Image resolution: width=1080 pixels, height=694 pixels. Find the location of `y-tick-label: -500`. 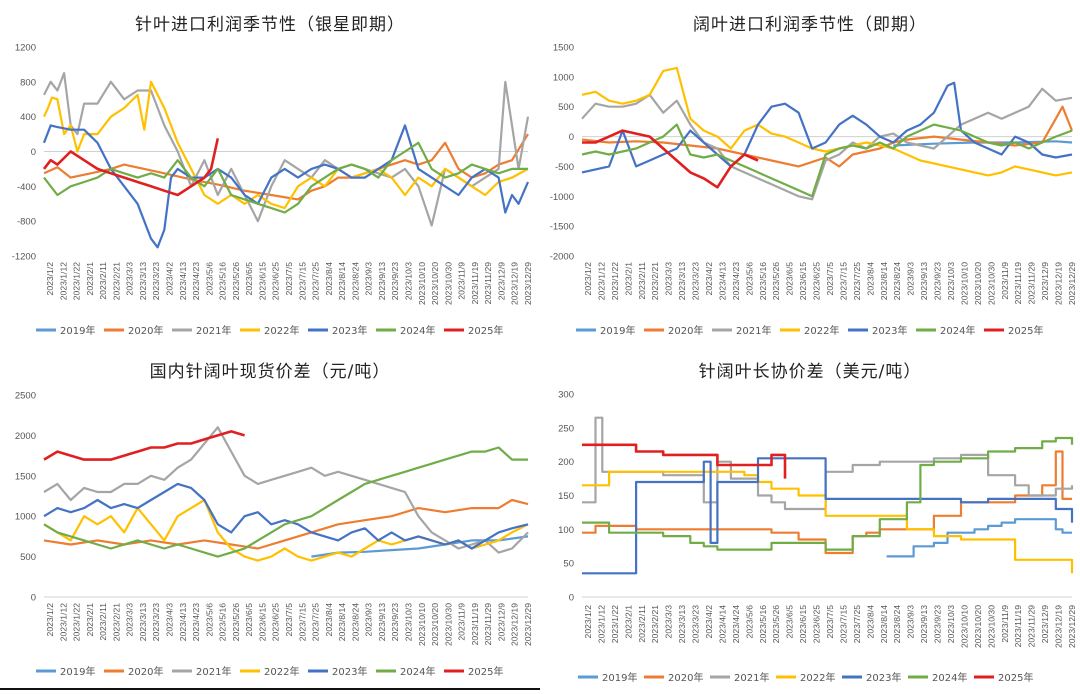

y-tick-label: -500 is located at coordinates (564, 167).